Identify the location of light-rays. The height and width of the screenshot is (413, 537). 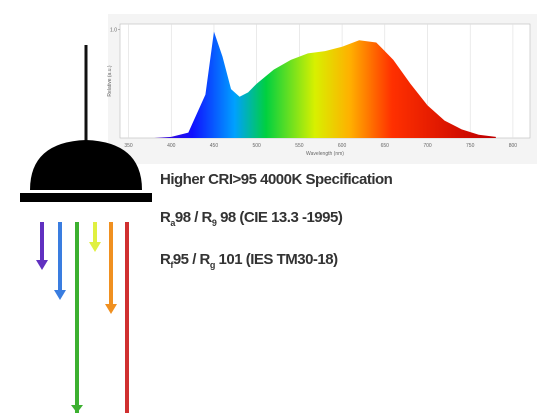
(82, 317).